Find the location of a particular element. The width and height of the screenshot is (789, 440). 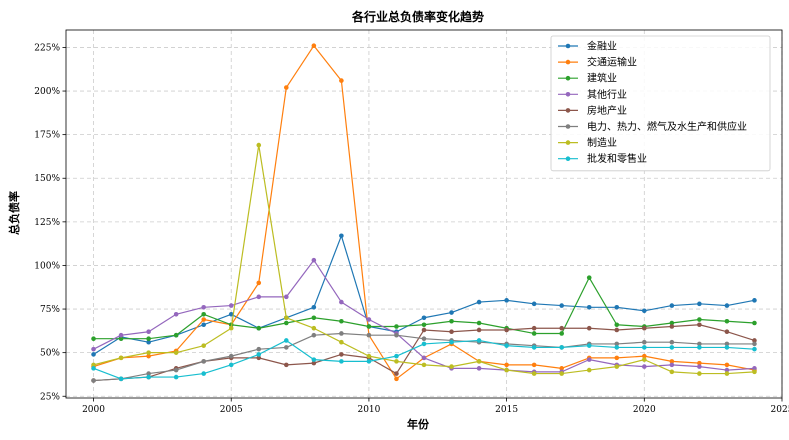

x-tick-label: 2010 is located at coordinates (368, 410).